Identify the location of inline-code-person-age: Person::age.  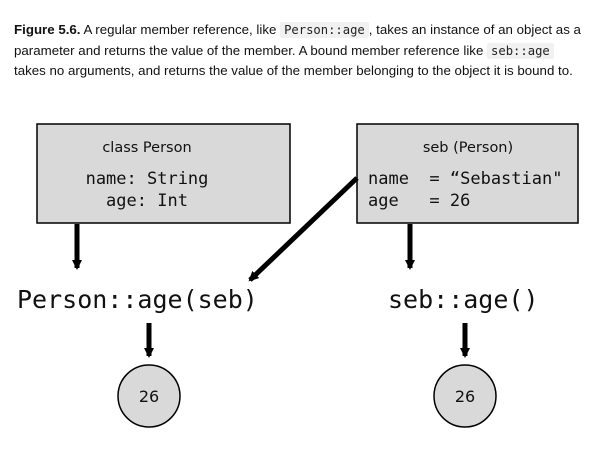
(324, 30).